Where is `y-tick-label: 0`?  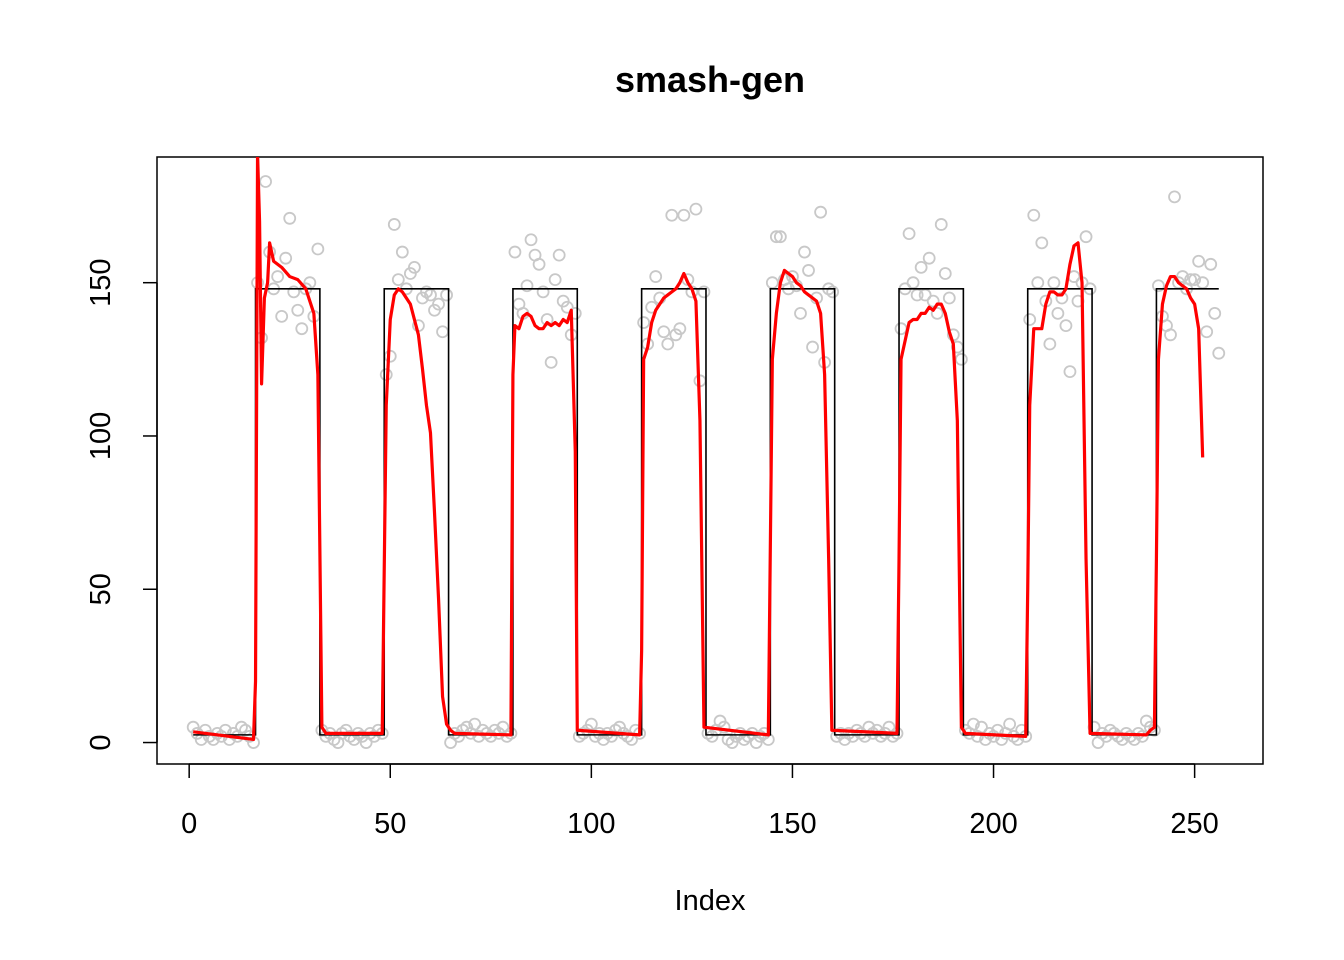 y-tick-label: 0 is located at coordinates (101, 742).